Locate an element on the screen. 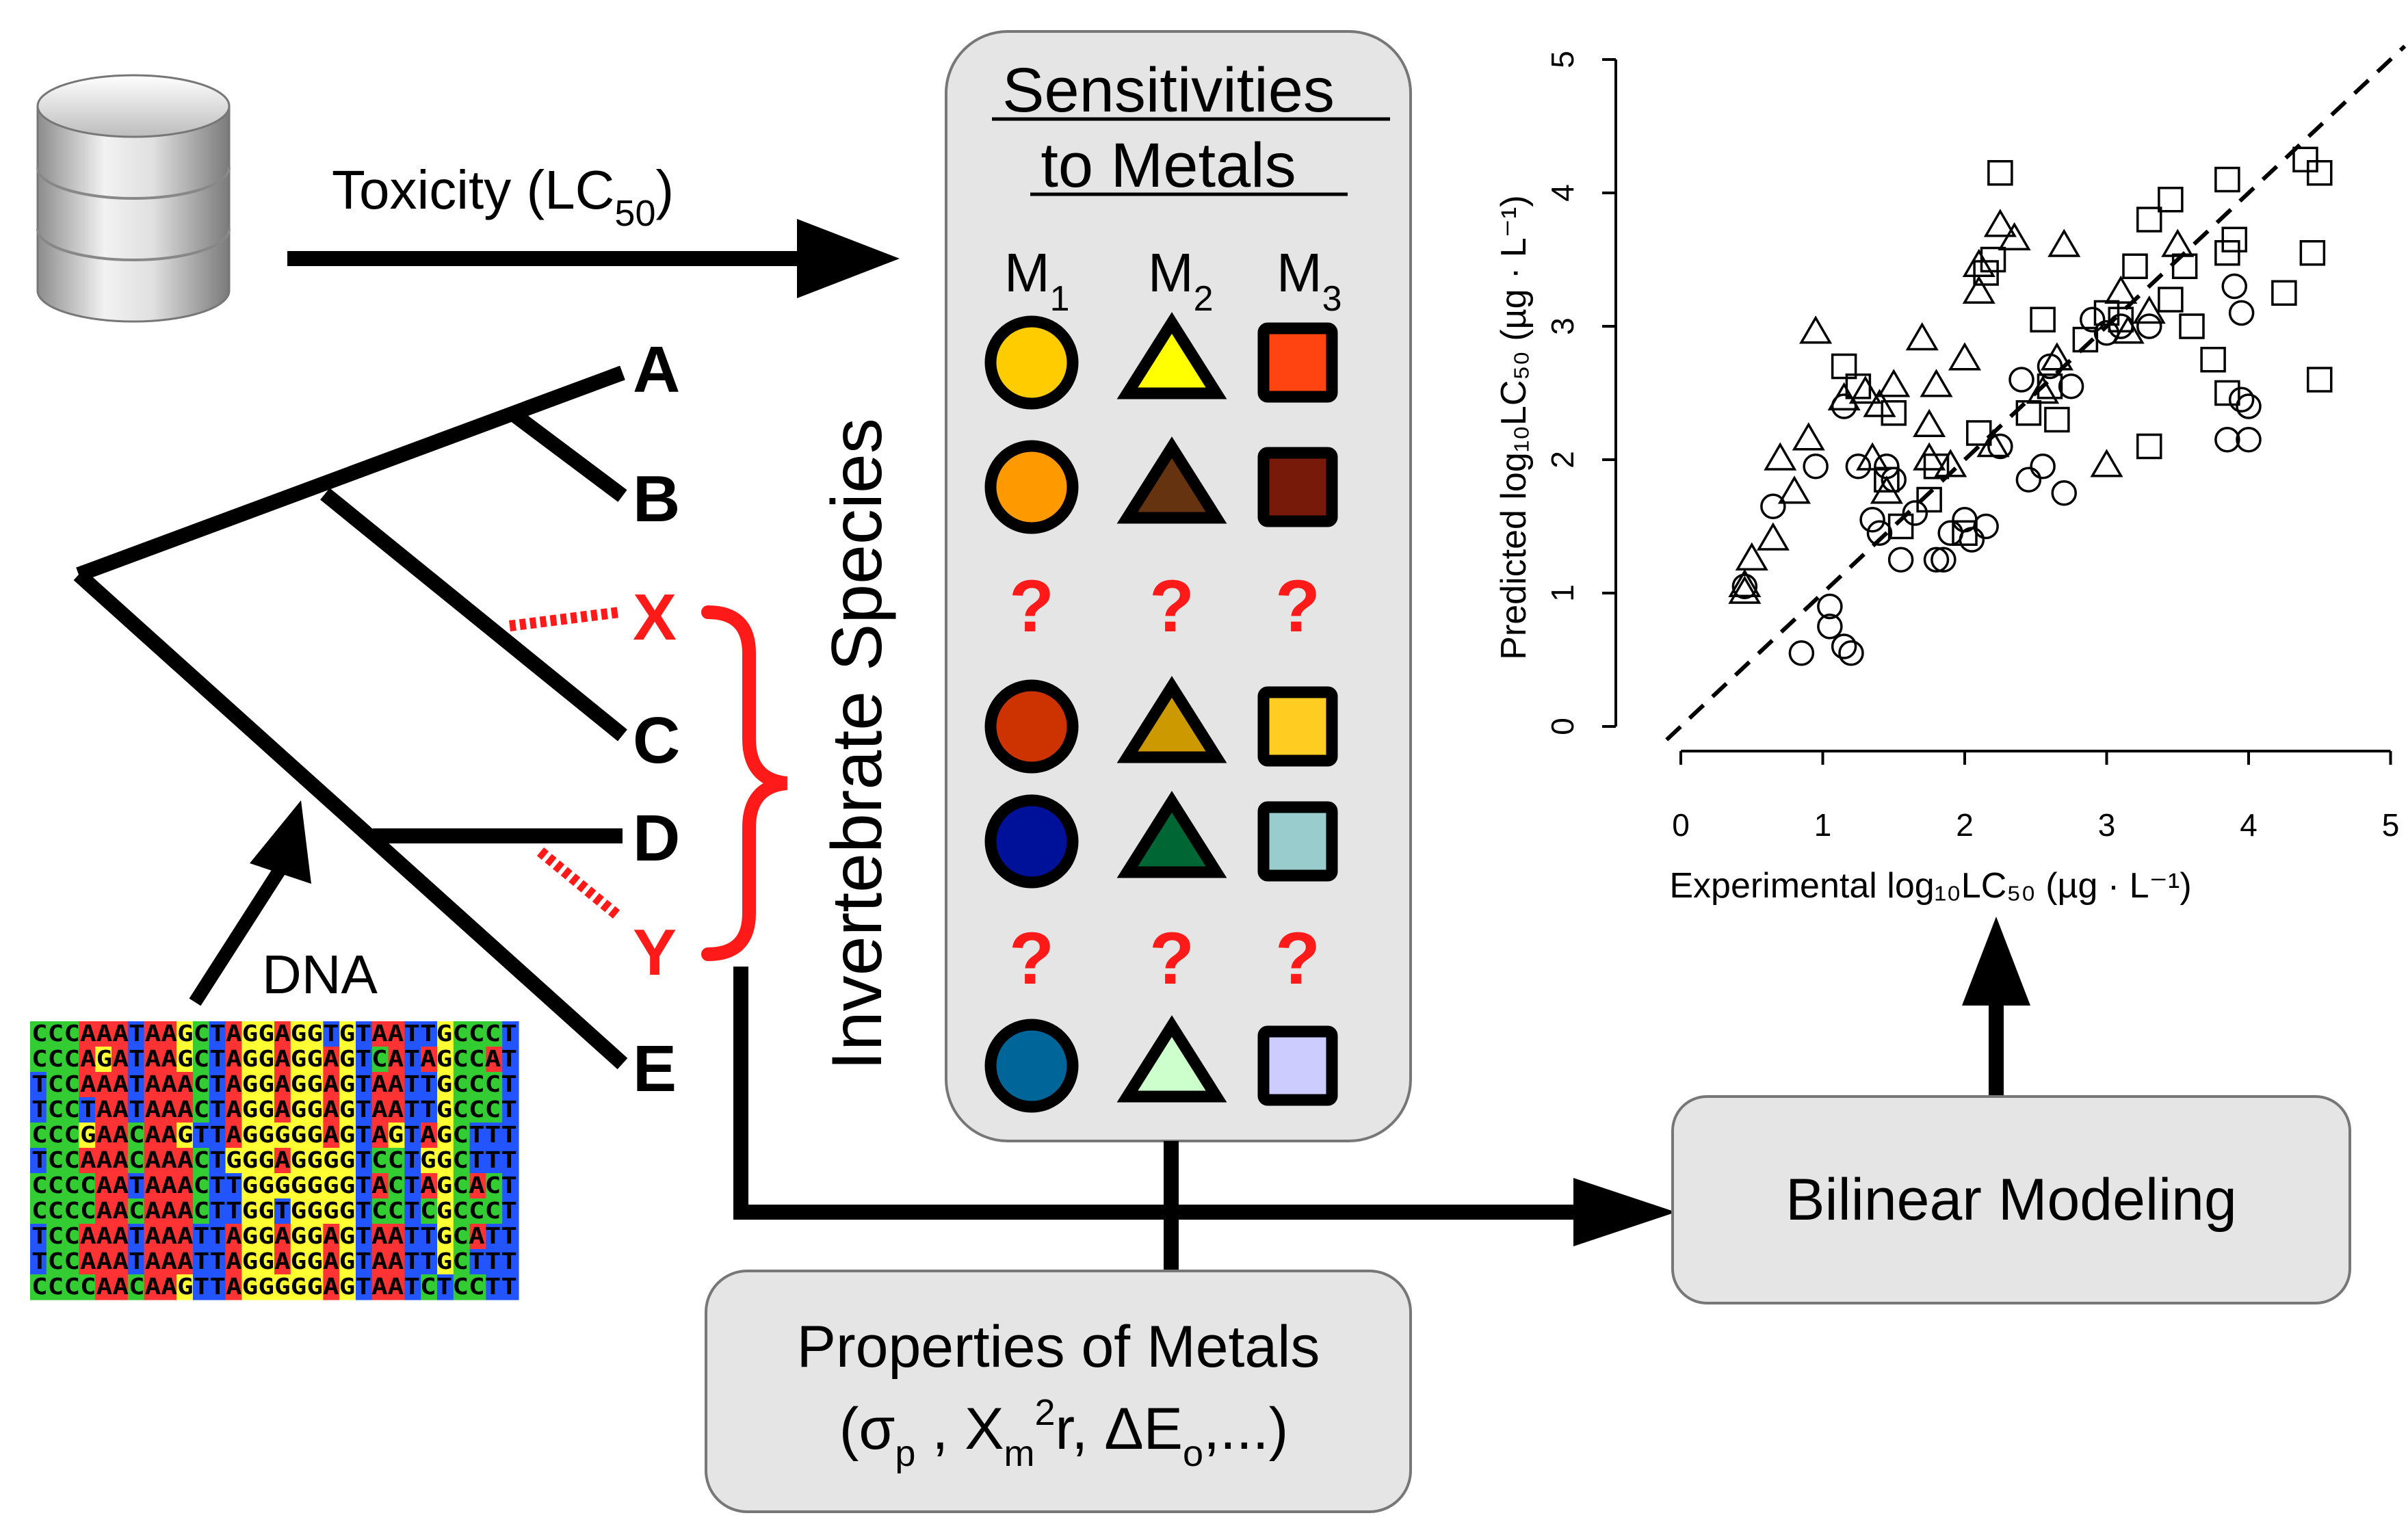  tree-tips: A B X C D Y E is located at coordinates (656, 719).